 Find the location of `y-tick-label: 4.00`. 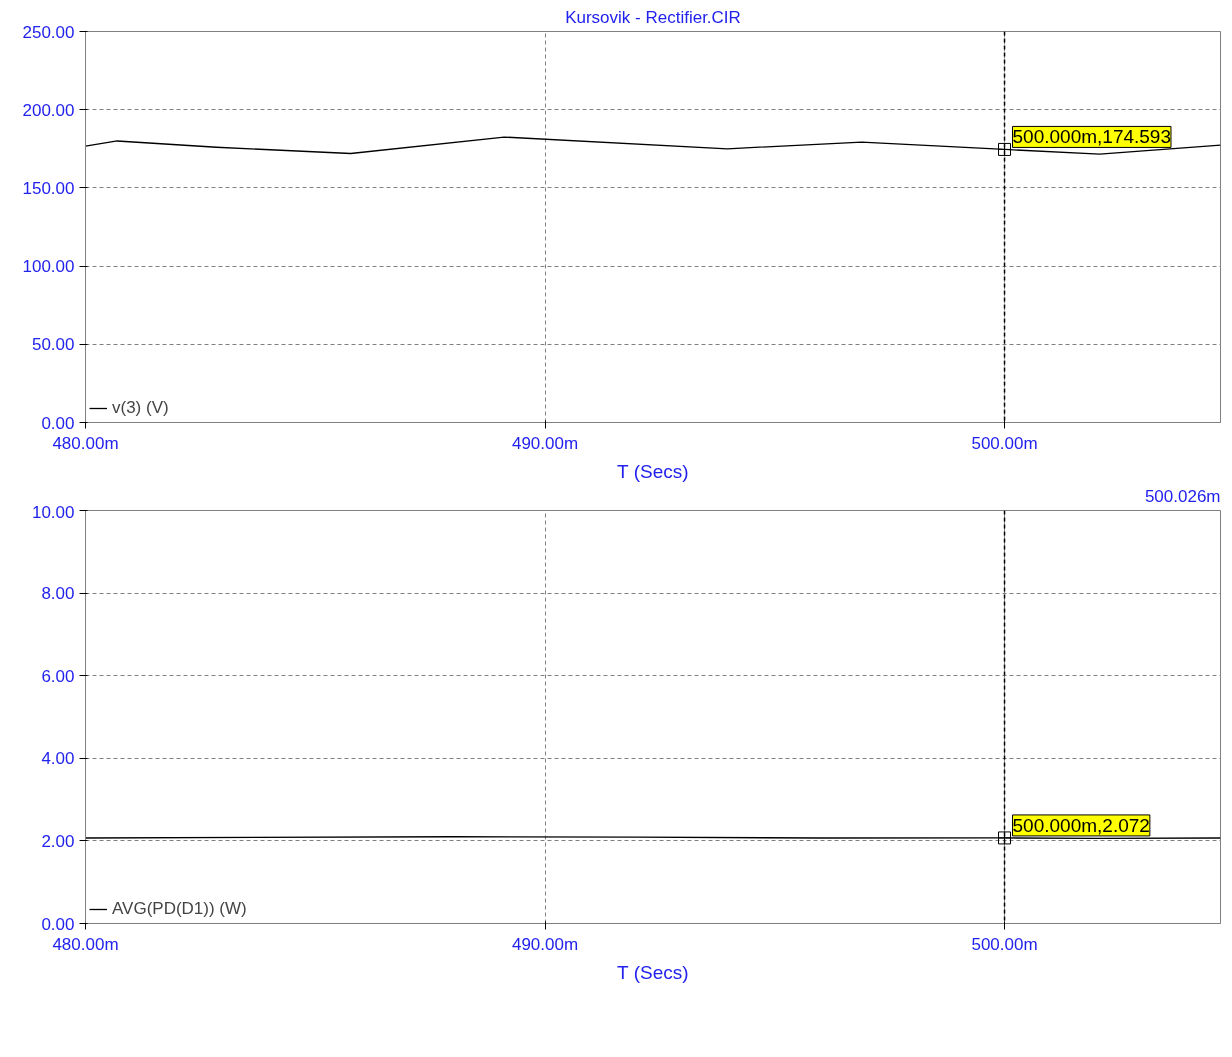

y-tick-label: 4.00 is located at coordinates (58, 759).